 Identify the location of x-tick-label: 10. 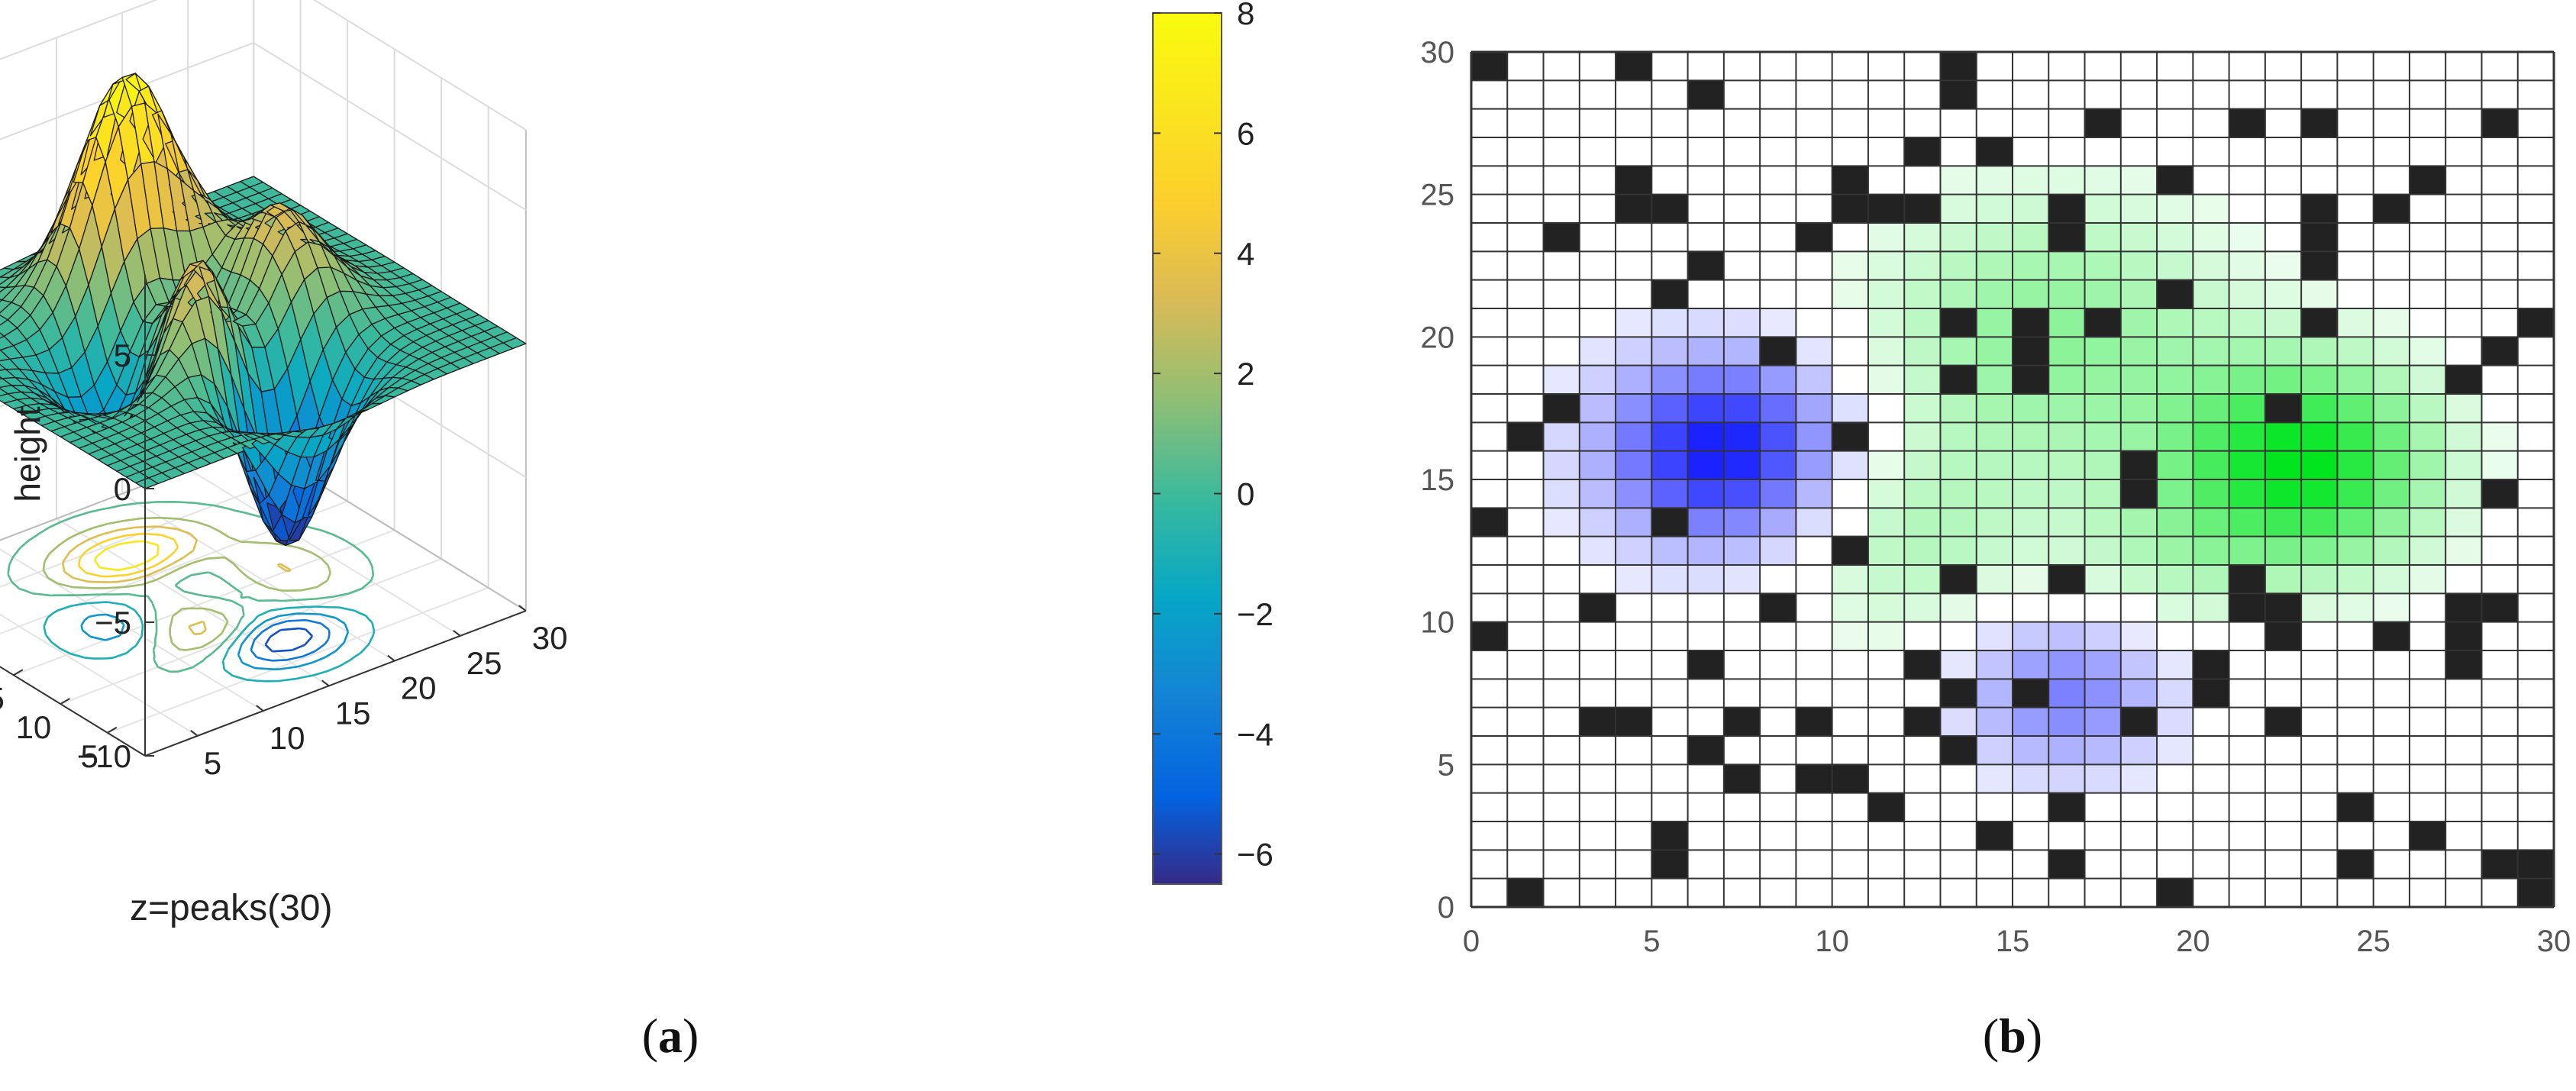
(1832, 941).